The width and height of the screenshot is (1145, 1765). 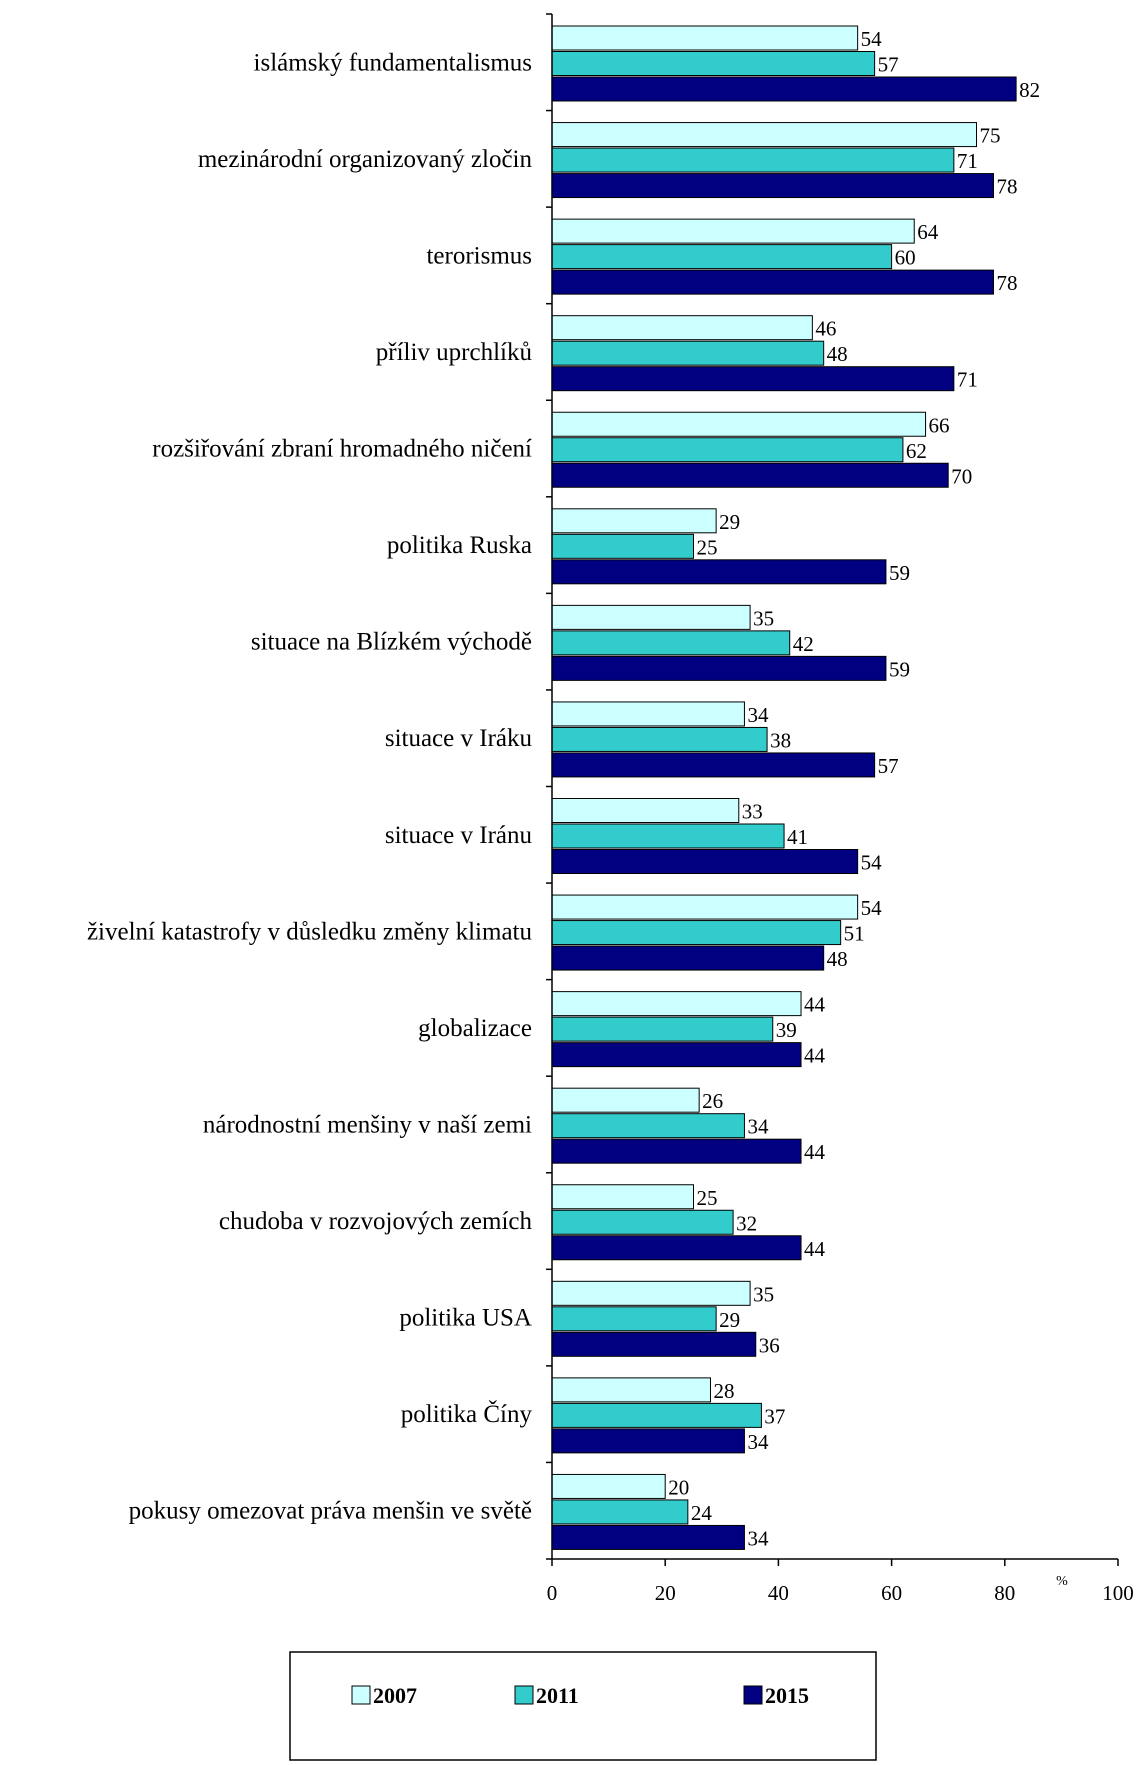 What do you see at coordinates (797, 837) in the screenshot?
I see `value-label-2011: 41` at bounding box center [797, 837].